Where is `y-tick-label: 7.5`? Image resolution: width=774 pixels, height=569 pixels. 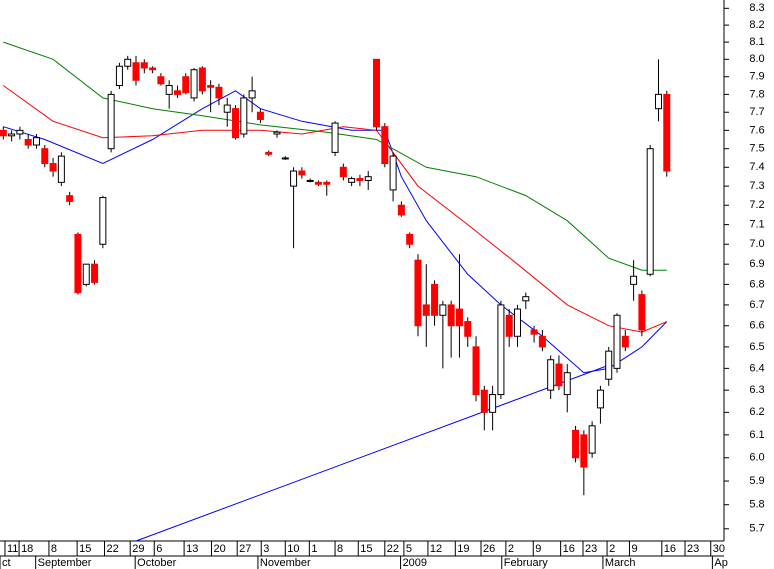 y-tick-label: 7.5 is located at coordinates (756, 149).